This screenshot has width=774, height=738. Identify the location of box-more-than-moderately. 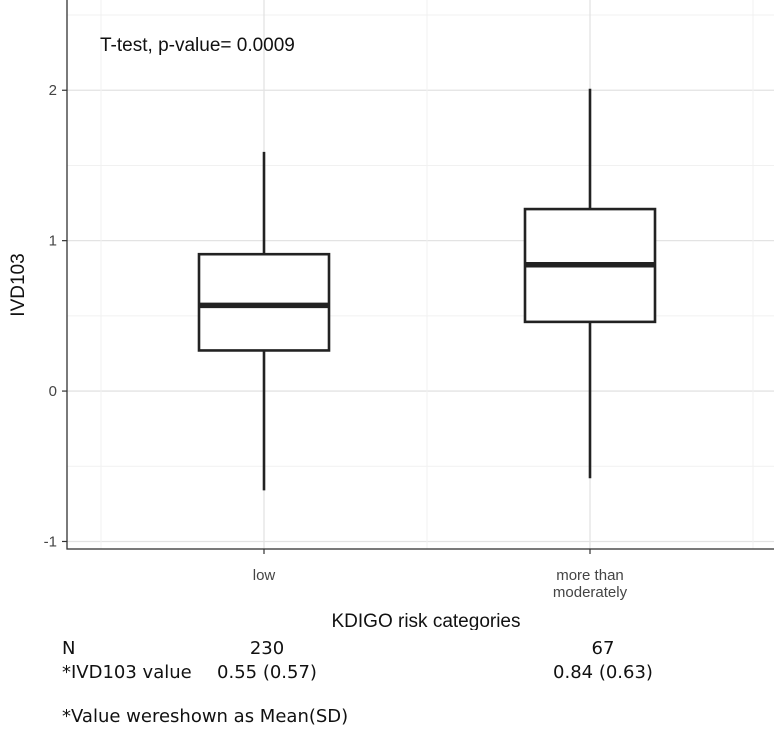
(590, 284).